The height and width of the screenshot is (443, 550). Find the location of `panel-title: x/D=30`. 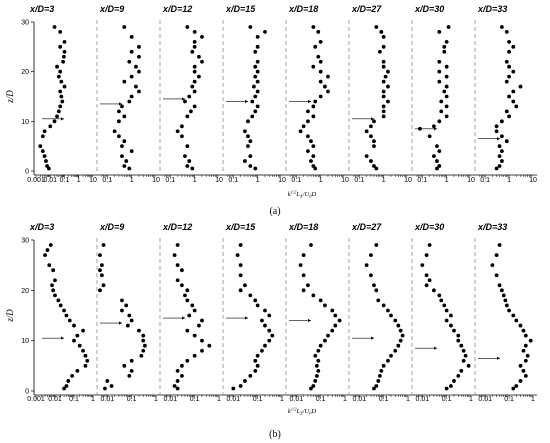

panel-title: x/D=30 is located at coordinates (429, 9).